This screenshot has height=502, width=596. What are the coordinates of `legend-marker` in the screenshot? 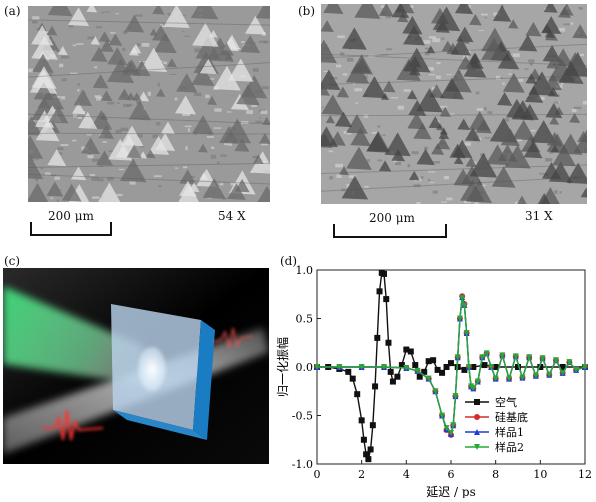 It's located at (477, 417).